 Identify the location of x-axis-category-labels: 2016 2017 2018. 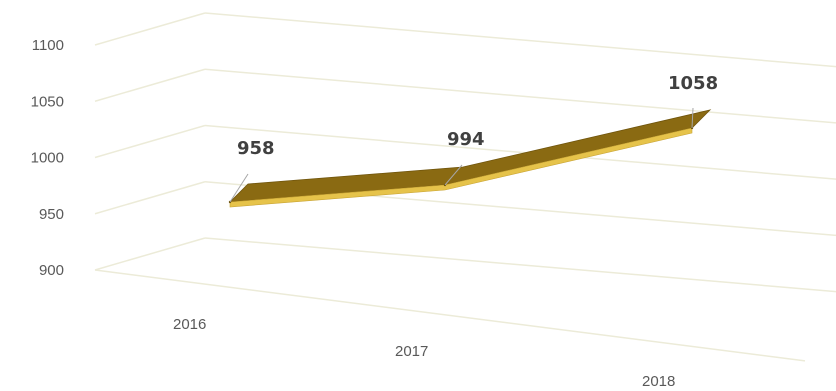
(424, 353).